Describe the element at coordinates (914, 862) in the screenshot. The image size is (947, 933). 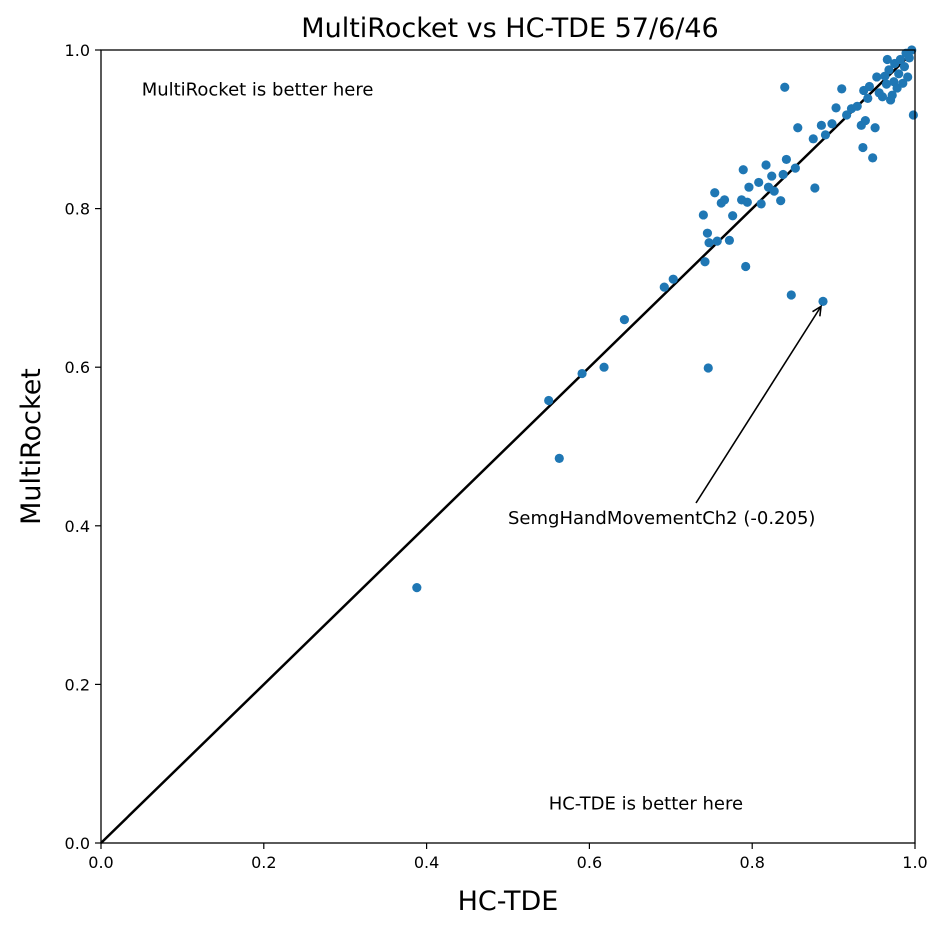
I see `x-tick-label: 1.0` at that location.